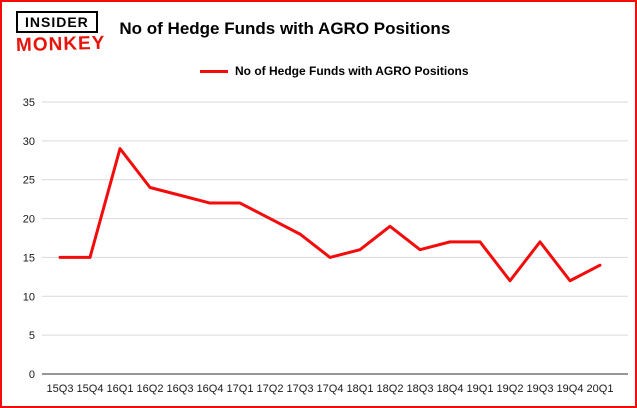 The height and width of the screenshot is (408, 637). I want to click on legend-label: No of Hedge Funds with AGRO Positions, so click(352, 71).